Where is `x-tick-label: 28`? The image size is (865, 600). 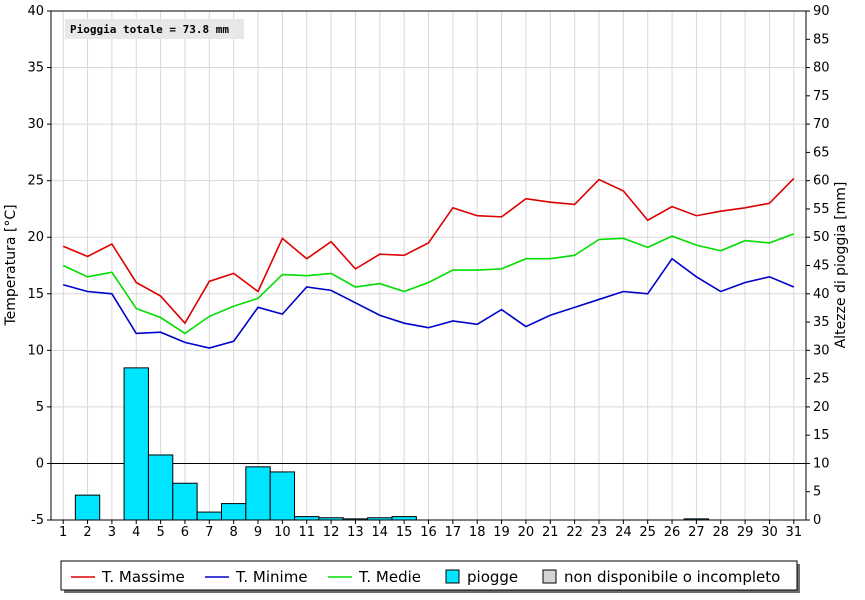 x-tick-label: 28 is located at coordinates (720, 532).